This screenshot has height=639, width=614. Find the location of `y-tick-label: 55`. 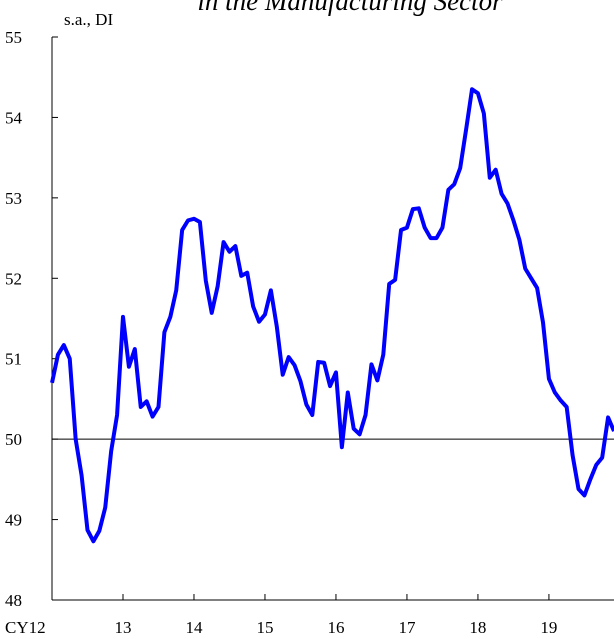

y-tick-label: 55 is located at coordinates (13, 37).